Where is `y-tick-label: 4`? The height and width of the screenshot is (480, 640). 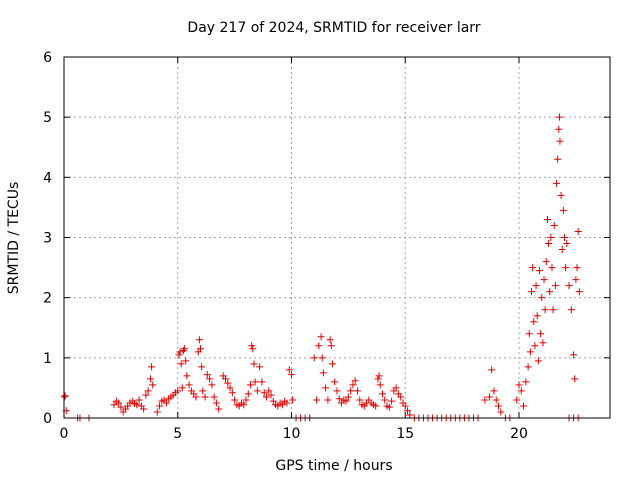
y-tick-label: 4 is located at coordinates (47, 178).